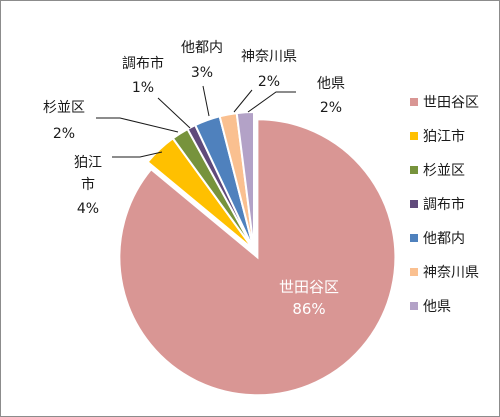 The width and height of the screenshot is (500, 417). I want to click on data-label-name-7: 他県, so click(331, 84).